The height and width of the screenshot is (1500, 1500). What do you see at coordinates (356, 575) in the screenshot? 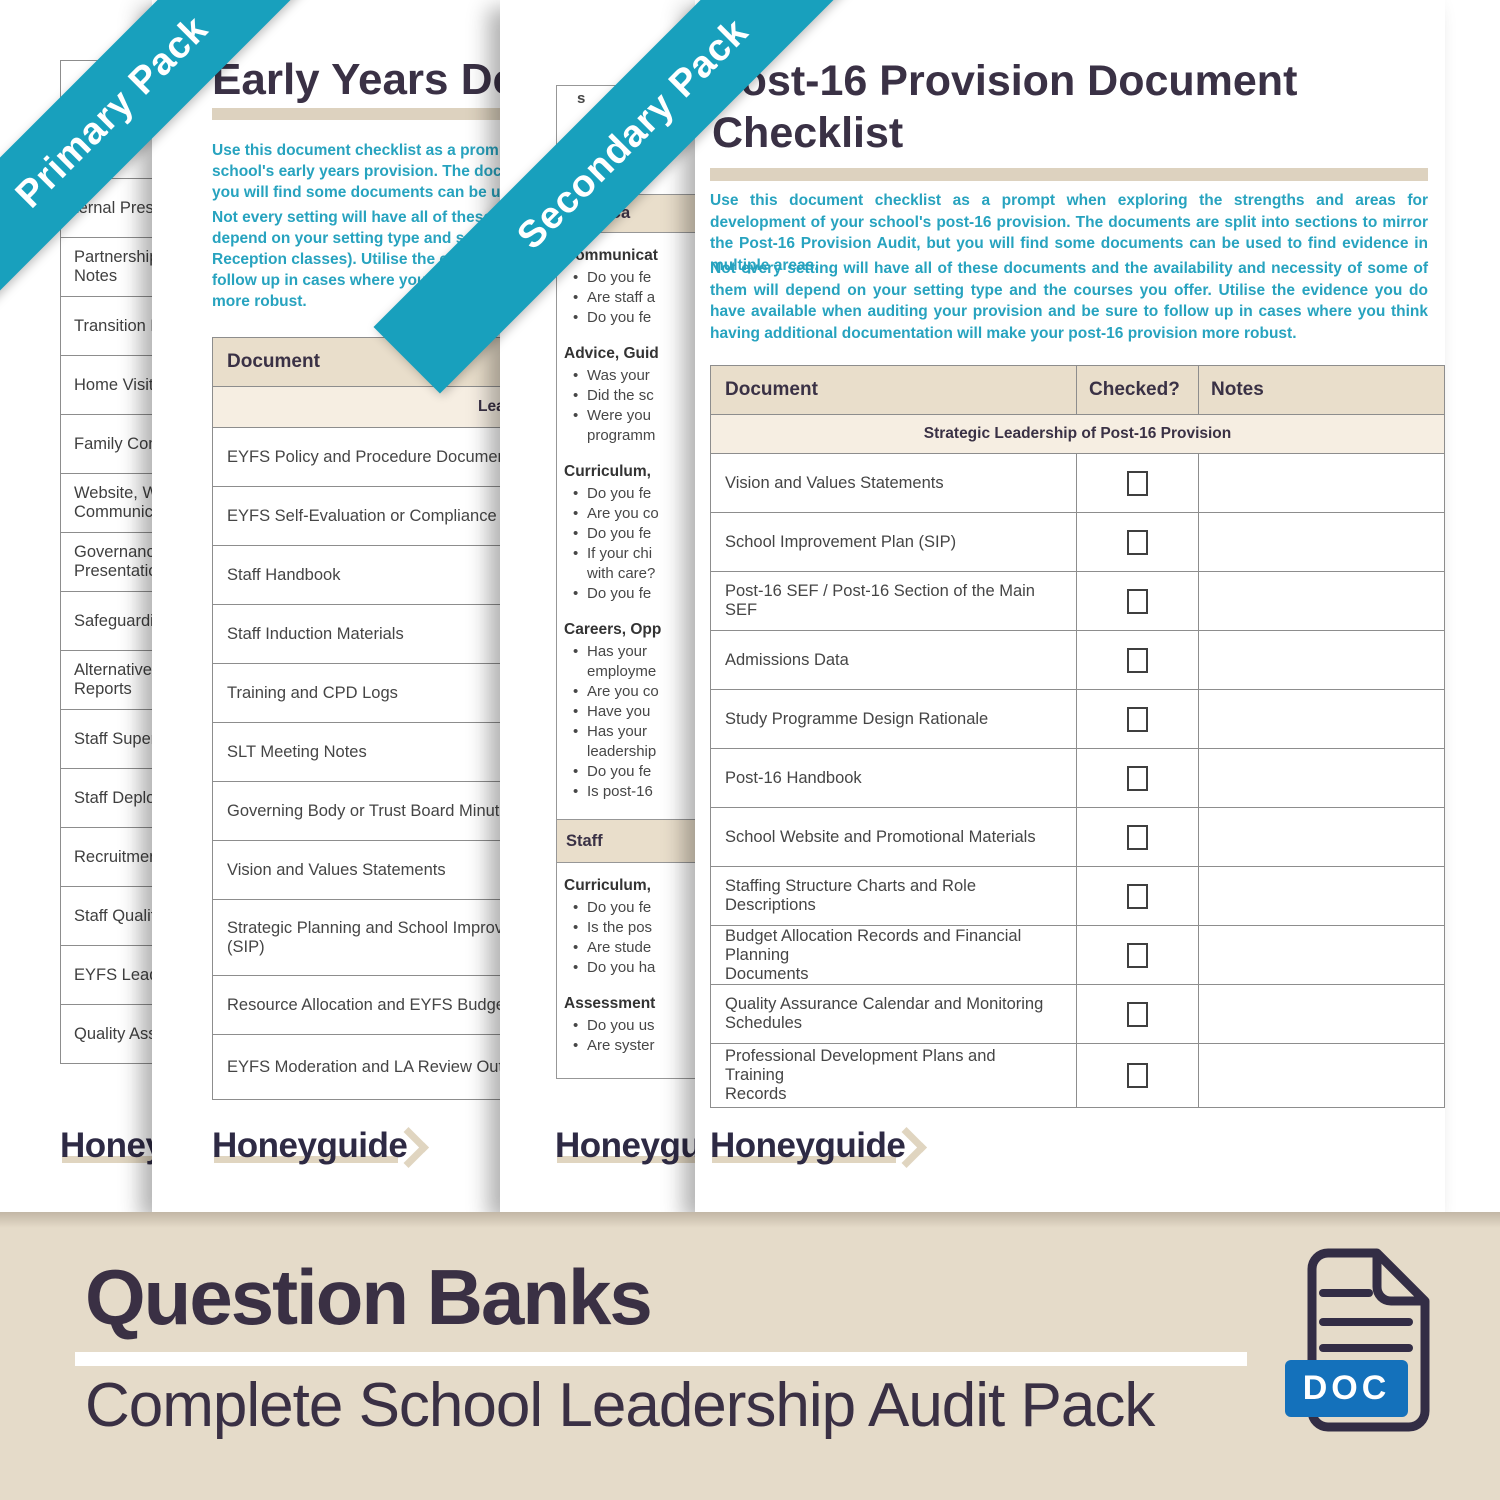
I see `table-row: Staff Handbook` at bounding box center [356, 575].